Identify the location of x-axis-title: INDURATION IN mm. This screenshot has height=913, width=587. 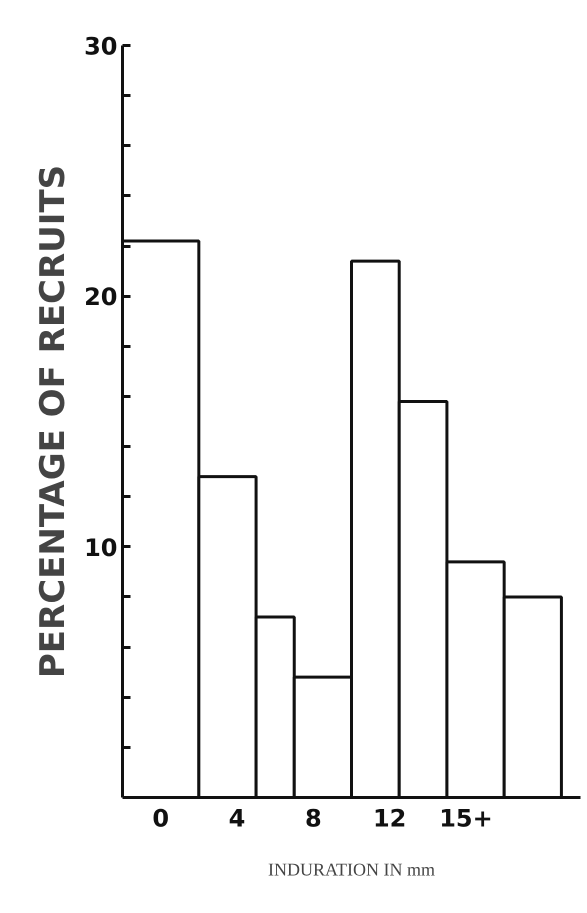
(351, 870).